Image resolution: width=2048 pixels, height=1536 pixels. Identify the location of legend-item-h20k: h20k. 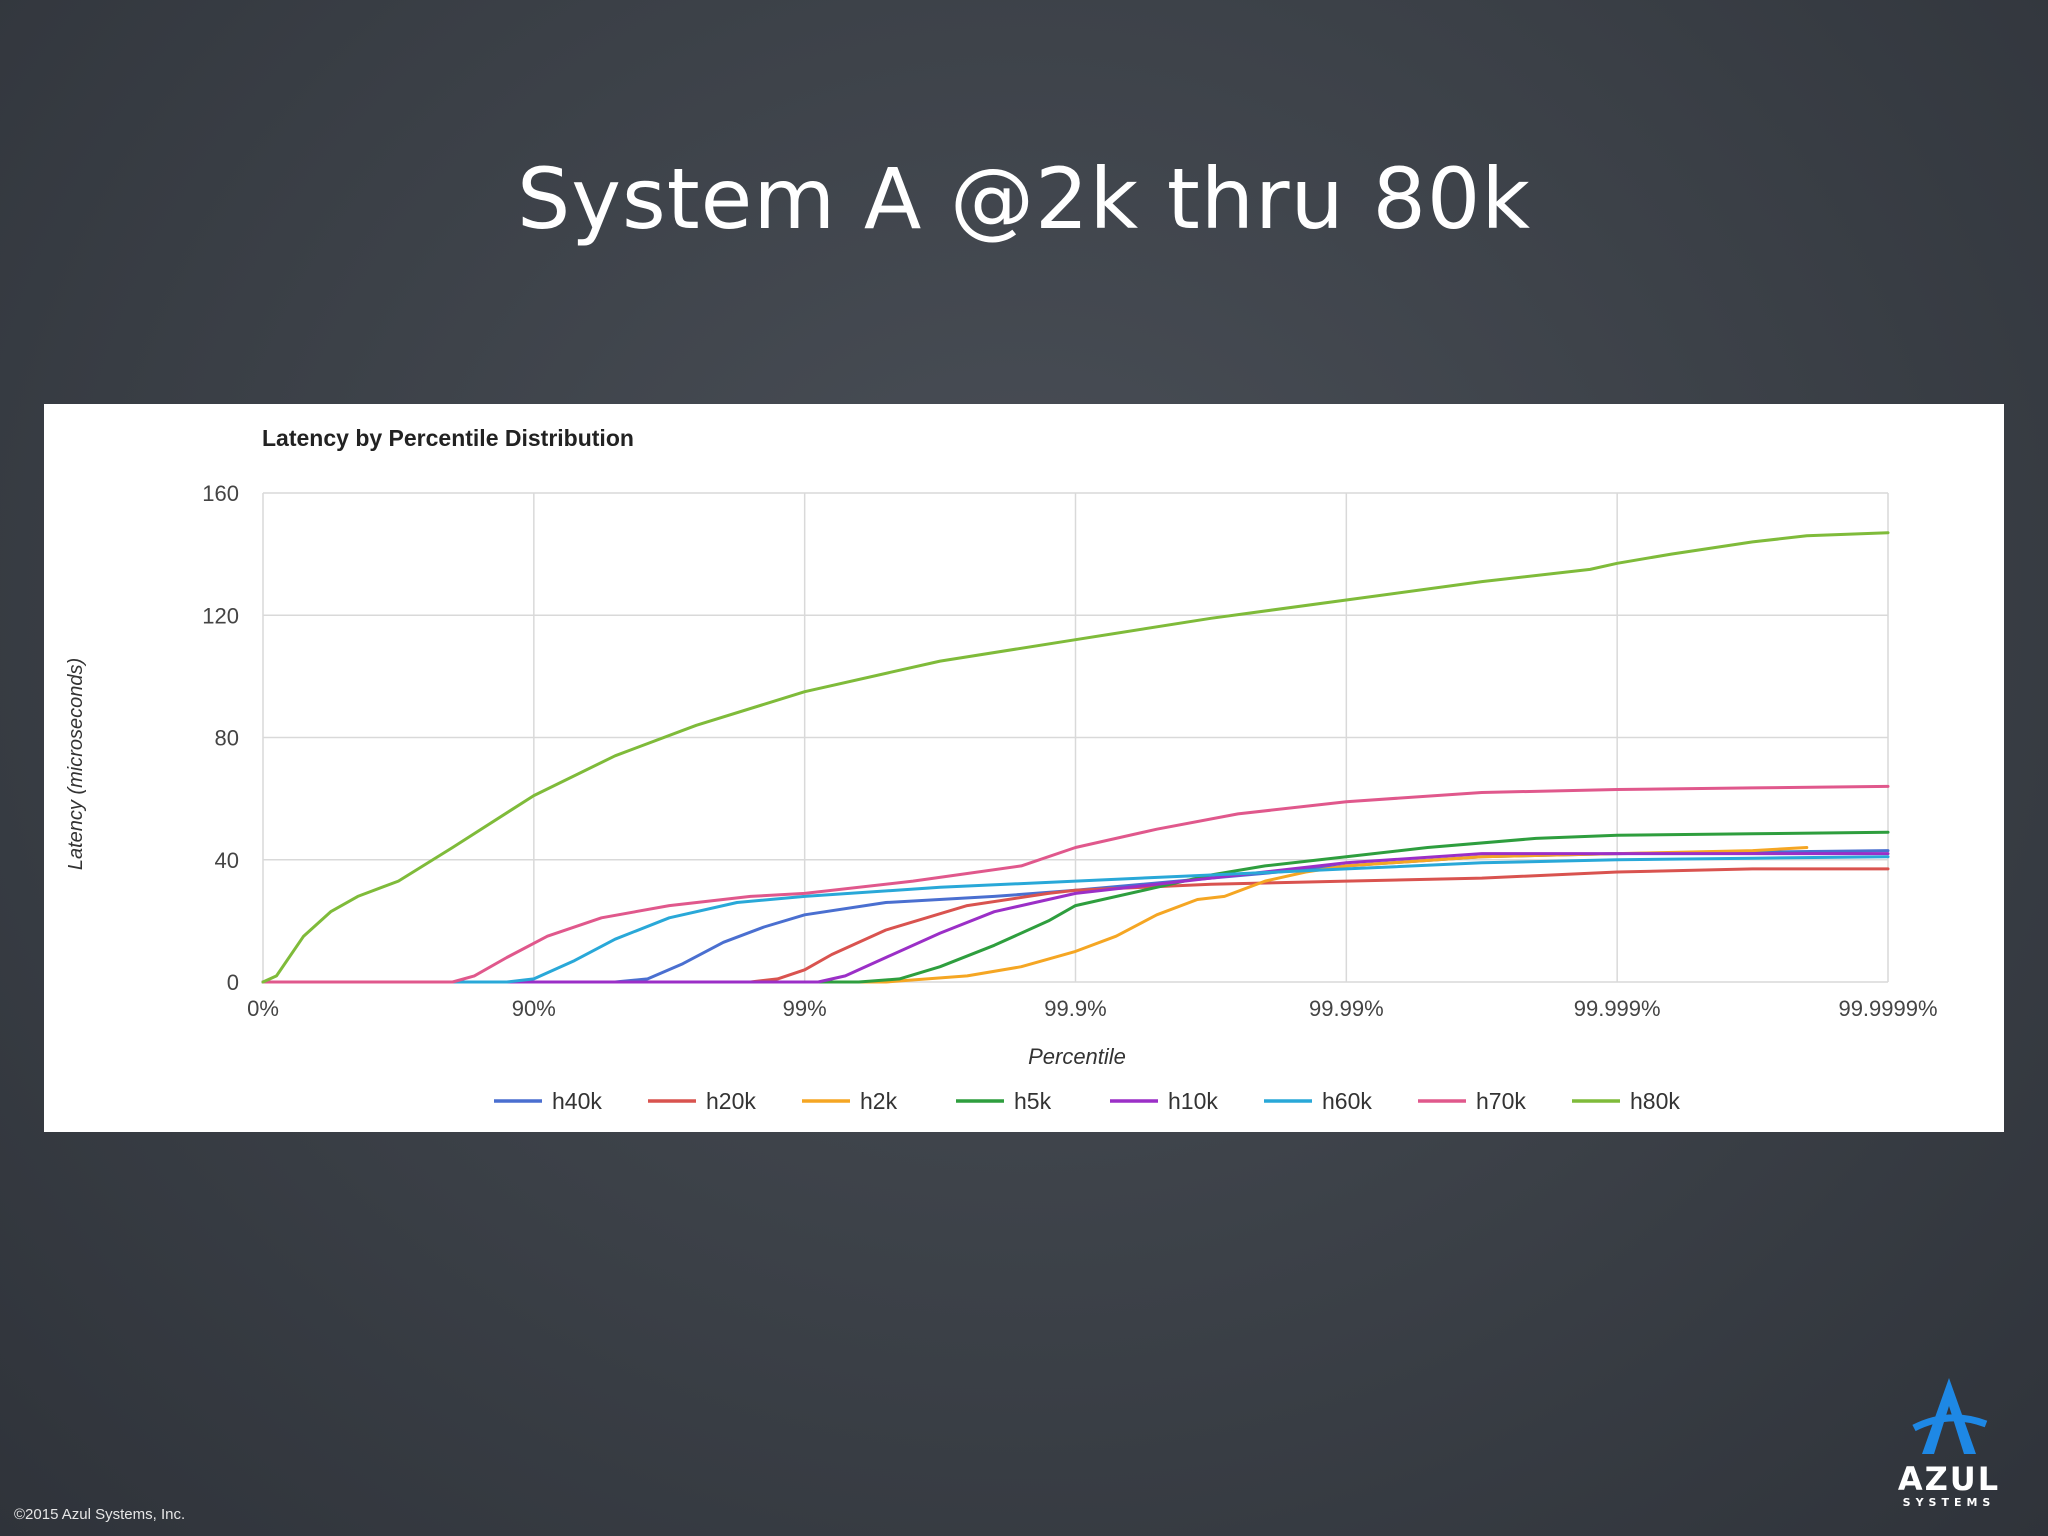
(702, 1101).